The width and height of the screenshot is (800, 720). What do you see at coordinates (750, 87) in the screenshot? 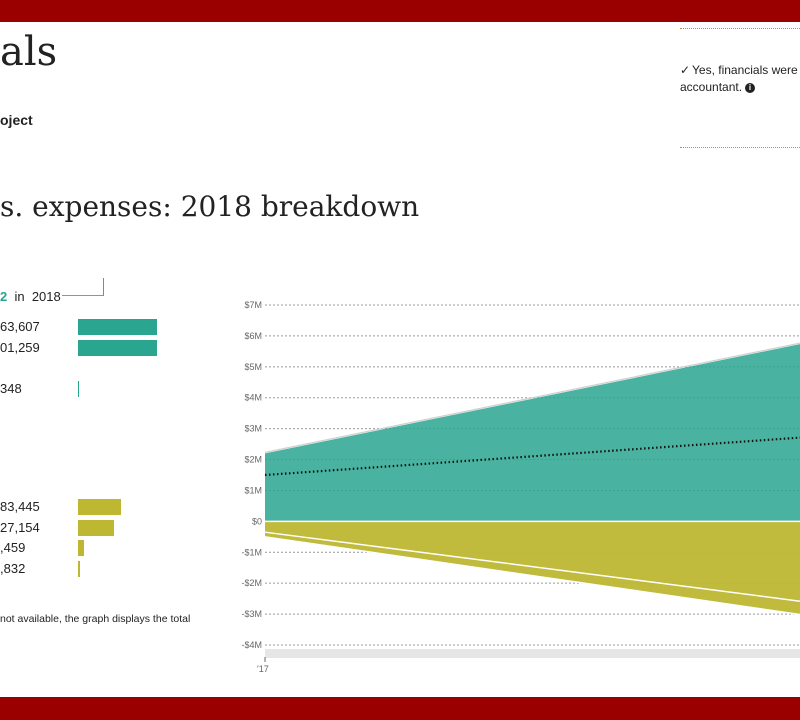
I see `info-icon: i` at bounding box center [750, 87].